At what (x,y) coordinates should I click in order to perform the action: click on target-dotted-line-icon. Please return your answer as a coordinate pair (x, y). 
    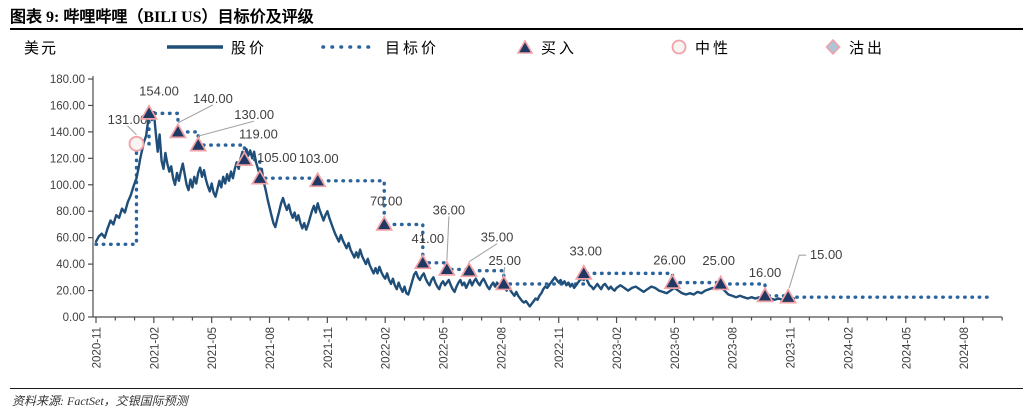
    Looking at the image, I should click on (349, 47).